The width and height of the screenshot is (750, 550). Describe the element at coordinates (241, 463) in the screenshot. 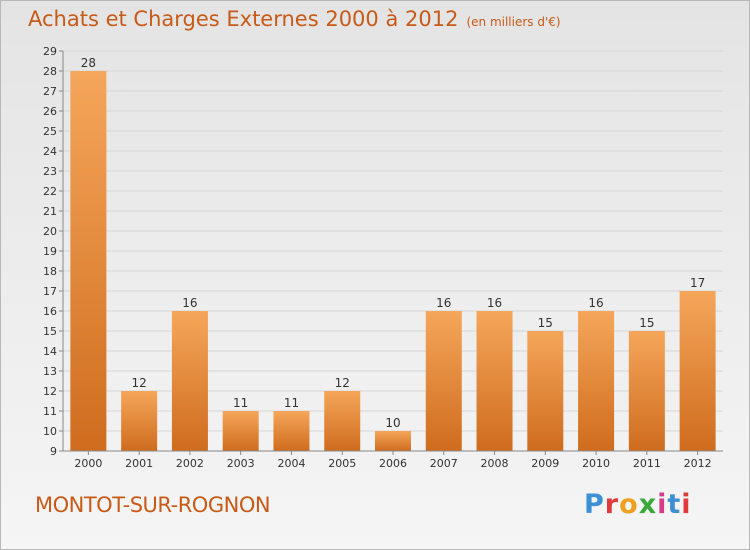

I see `x-tick-label: 2003` at that location.